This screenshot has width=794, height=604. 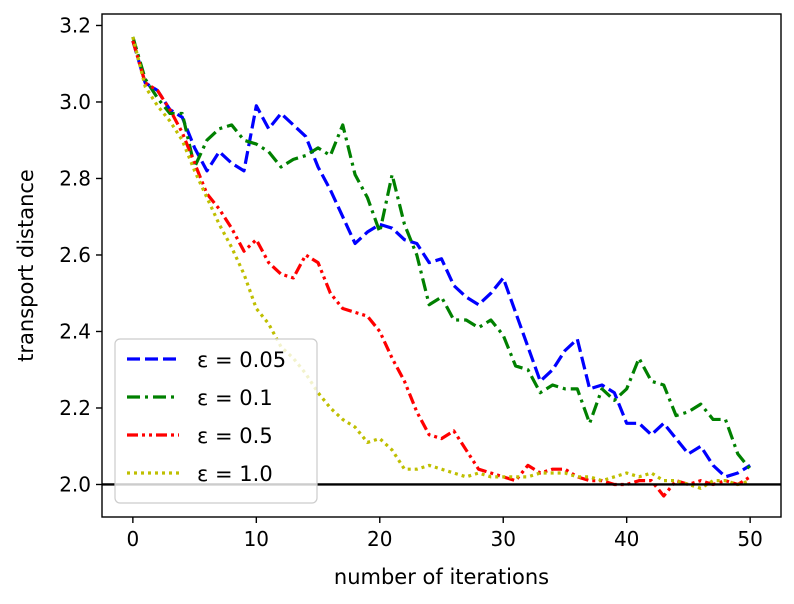 I want to click on x-axis-label: number of iterations, so click(x=441, y=577).